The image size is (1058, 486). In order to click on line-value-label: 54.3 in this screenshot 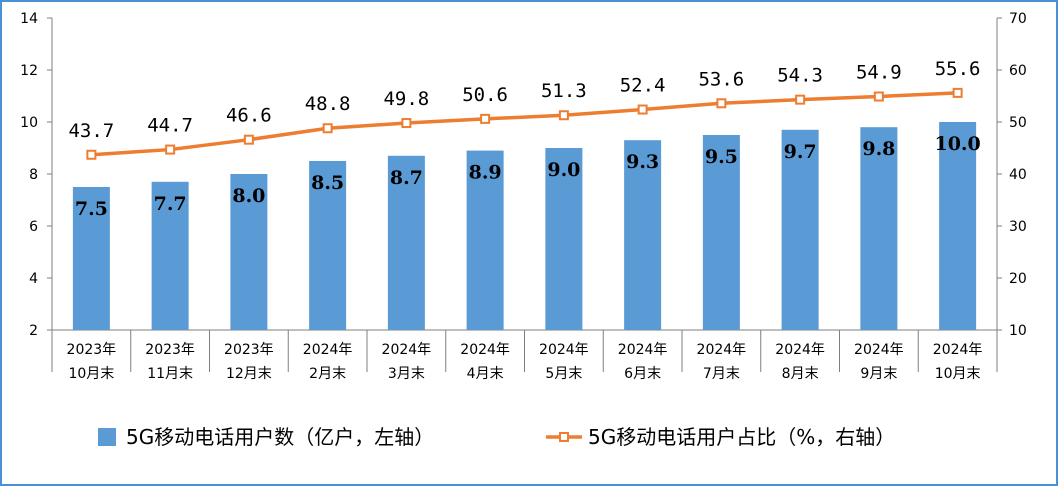, I will do `click(800, 76)`.